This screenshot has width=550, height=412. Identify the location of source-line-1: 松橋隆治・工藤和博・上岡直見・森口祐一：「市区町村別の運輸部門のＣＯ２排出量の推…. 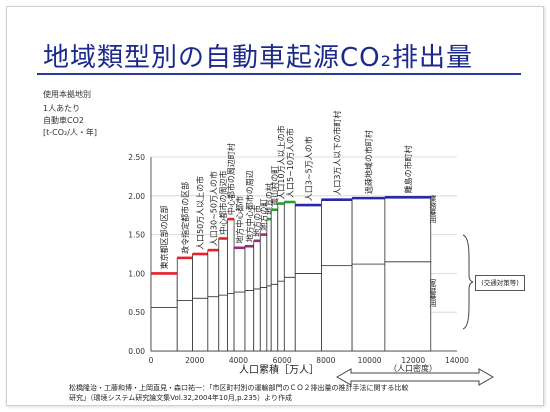
(239, 388).